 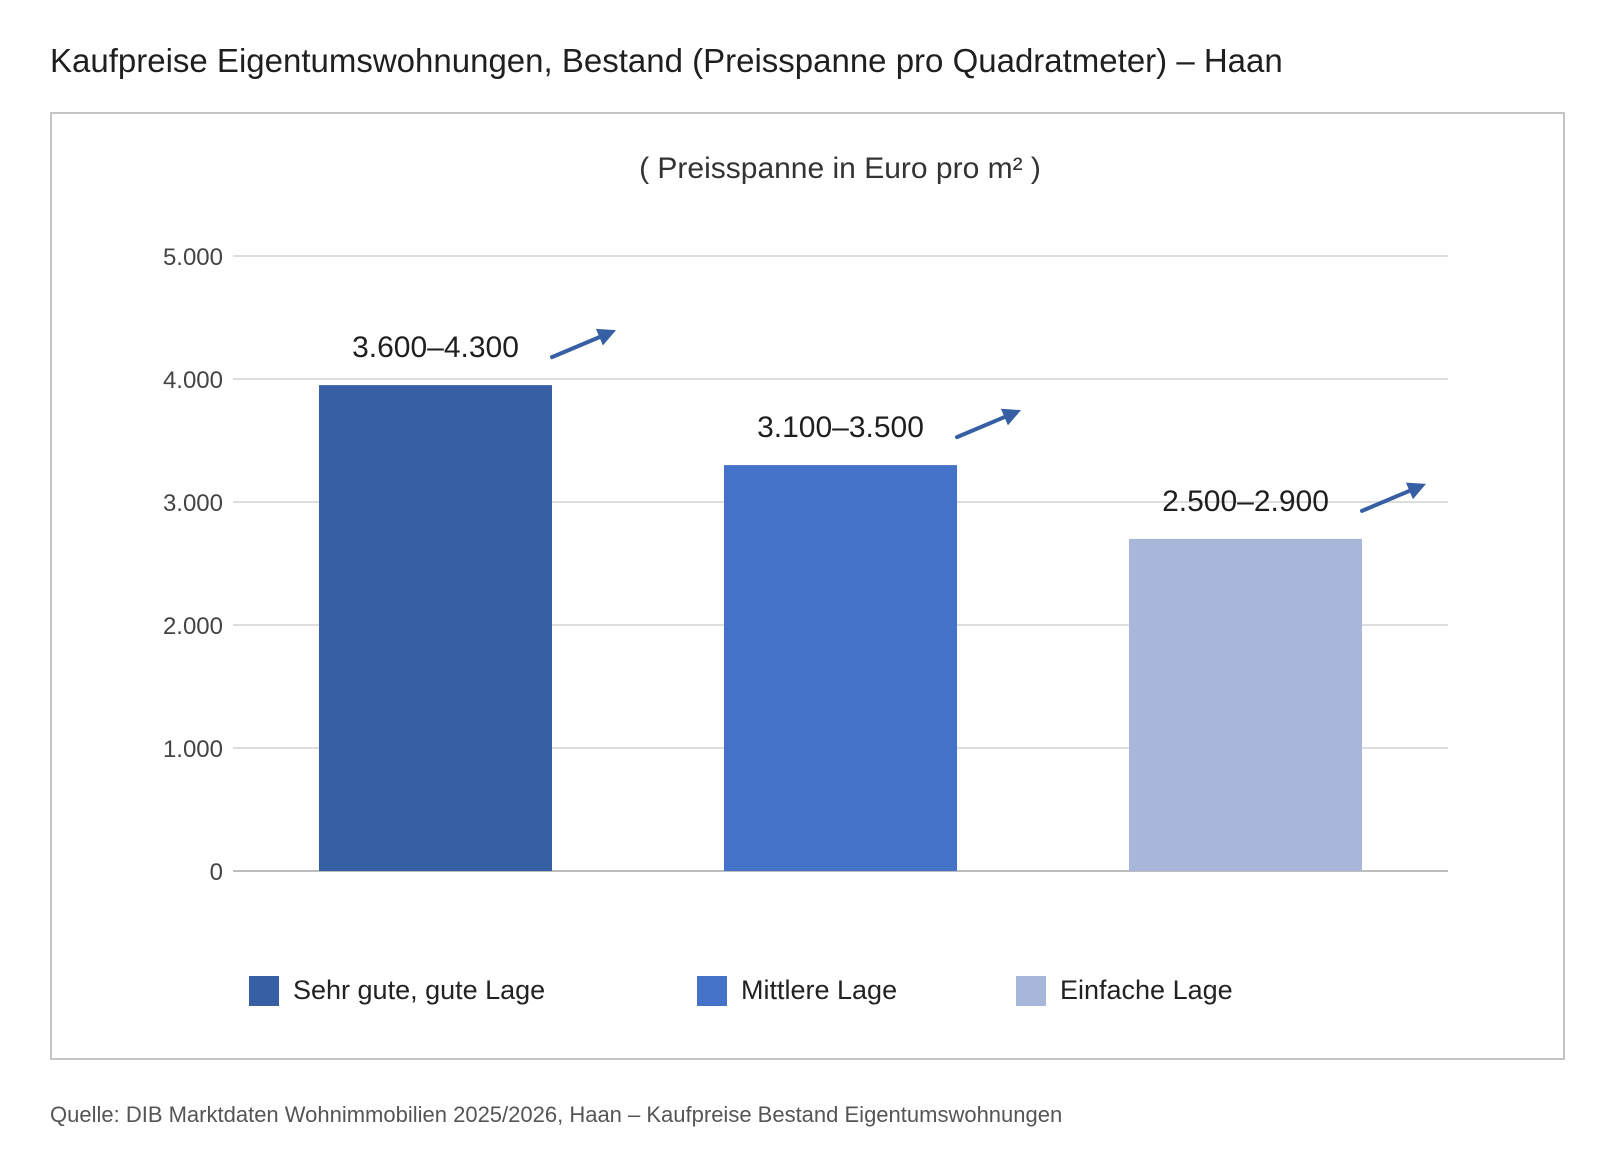 I want to click on bar-value-label: 3.600–4.300, so click(x=435, y=347).